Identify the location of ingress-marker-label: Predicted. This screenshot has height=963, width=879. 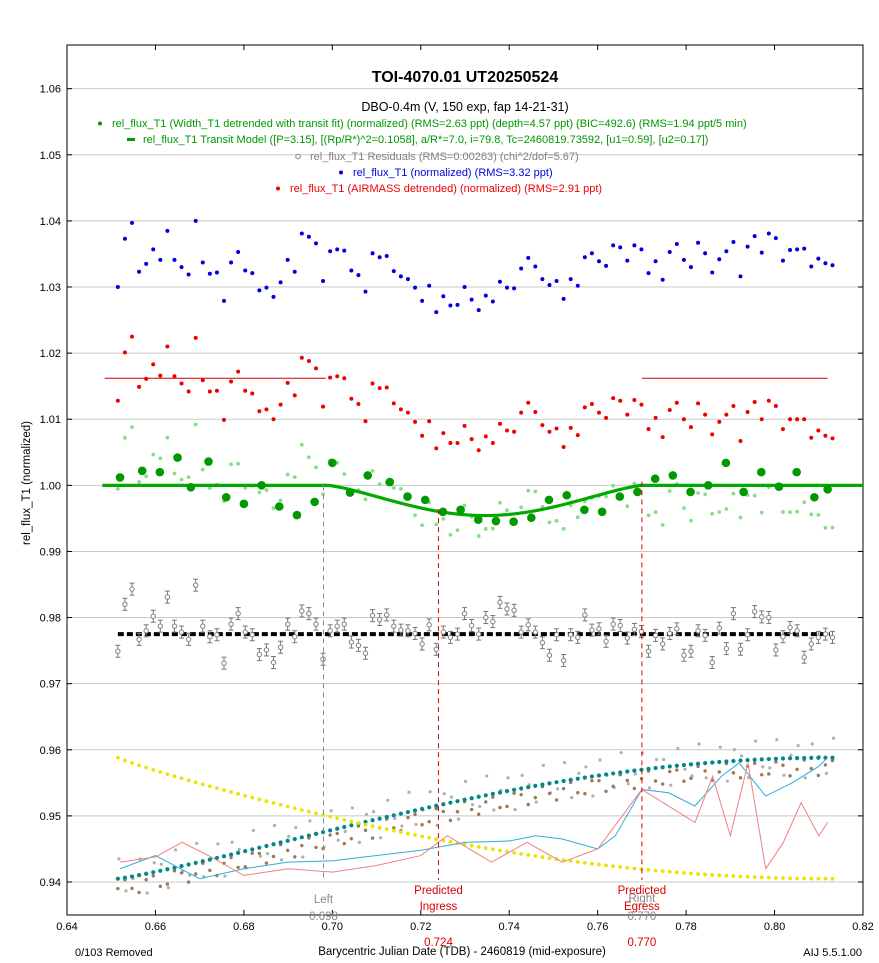
(438, 891).